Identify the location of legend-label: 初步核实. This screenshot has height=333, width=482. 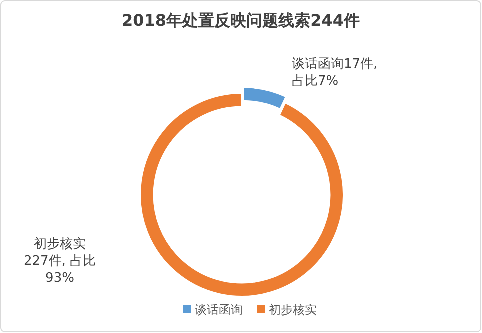
(293, 310).